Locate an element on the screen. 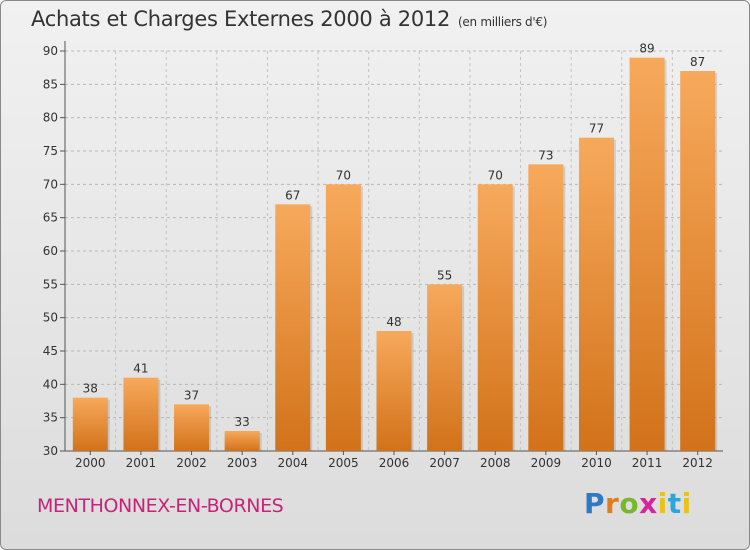 Image resolution: width=750 pixels, height=550 pixels. x-tick-label: 2010 is located at coordinates (596, 463).